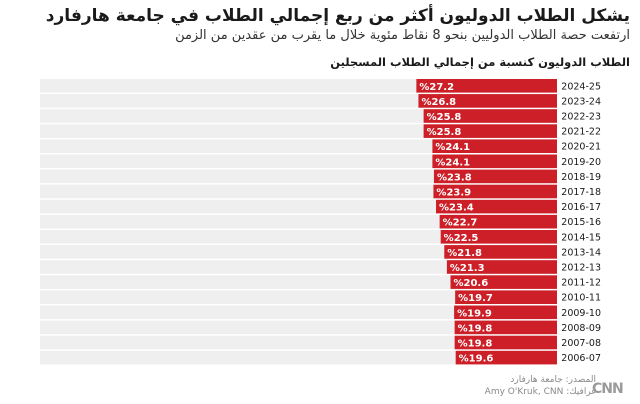  What do you see at coordinates (581, 343) in the screenshot?
I see `category-label: 2007-08` at bounding box center [581, 343].